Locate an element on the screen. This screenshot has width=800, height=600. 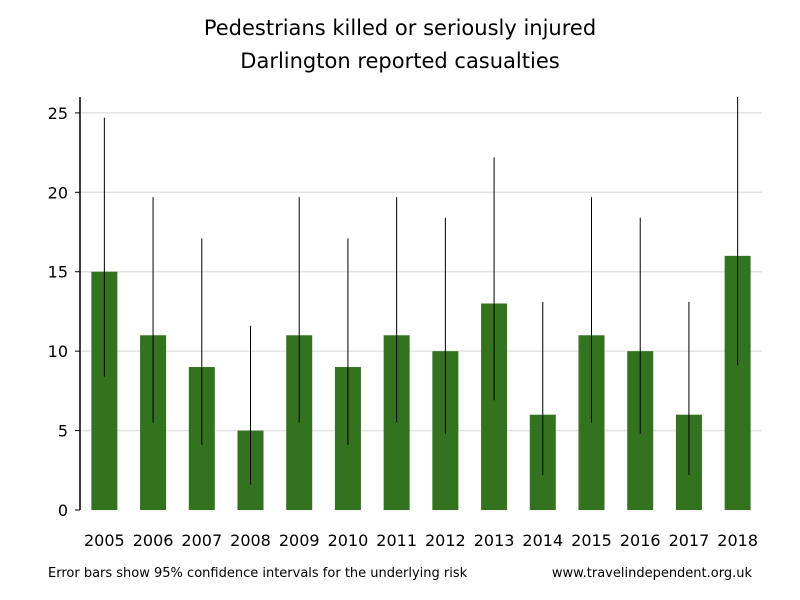
x-tick-label: 2007 is located at coordinates (201, 540).